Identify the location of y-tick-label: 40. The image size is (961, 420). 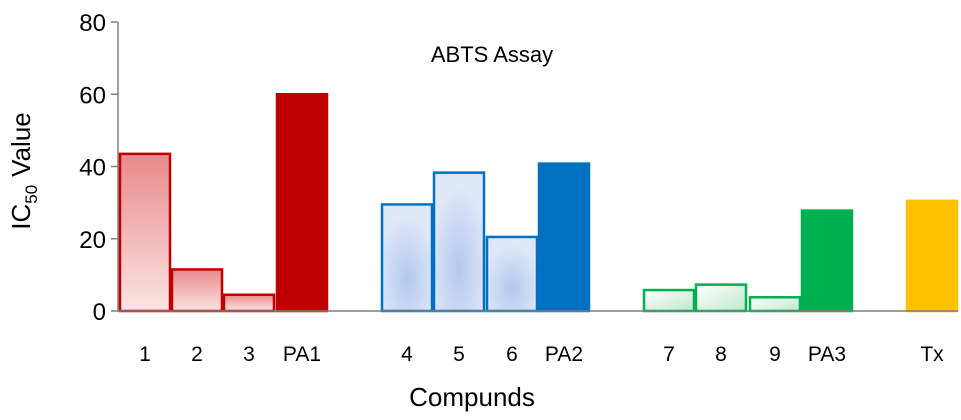
(92, 168).